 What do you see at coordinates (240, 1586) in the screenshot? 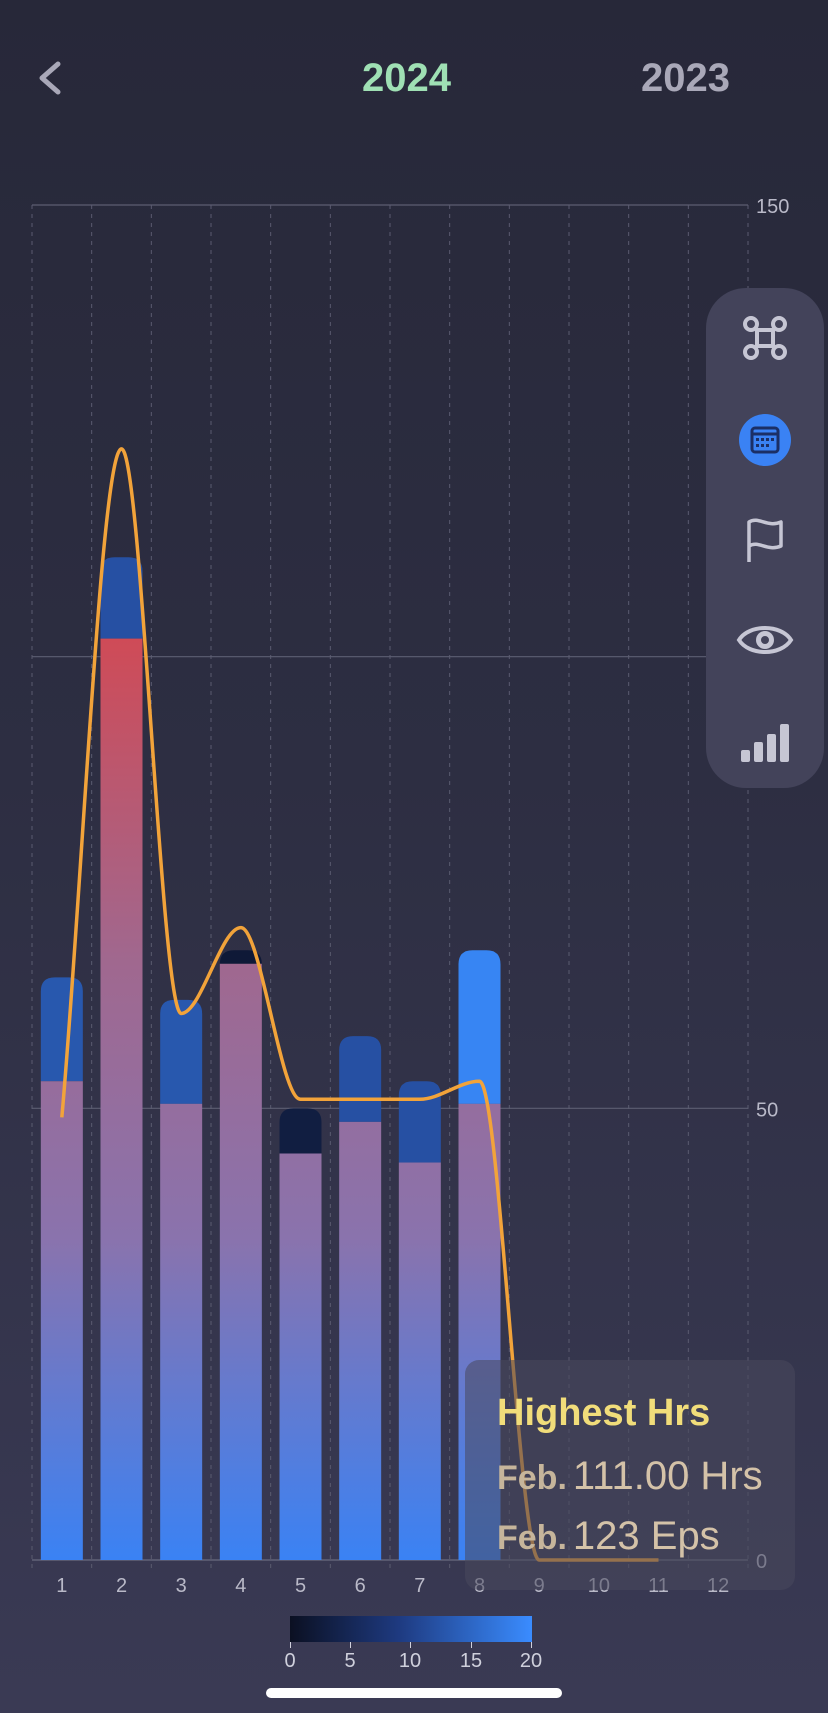
I see `x-tick-label: 4` at bounding box center [240, 1586].